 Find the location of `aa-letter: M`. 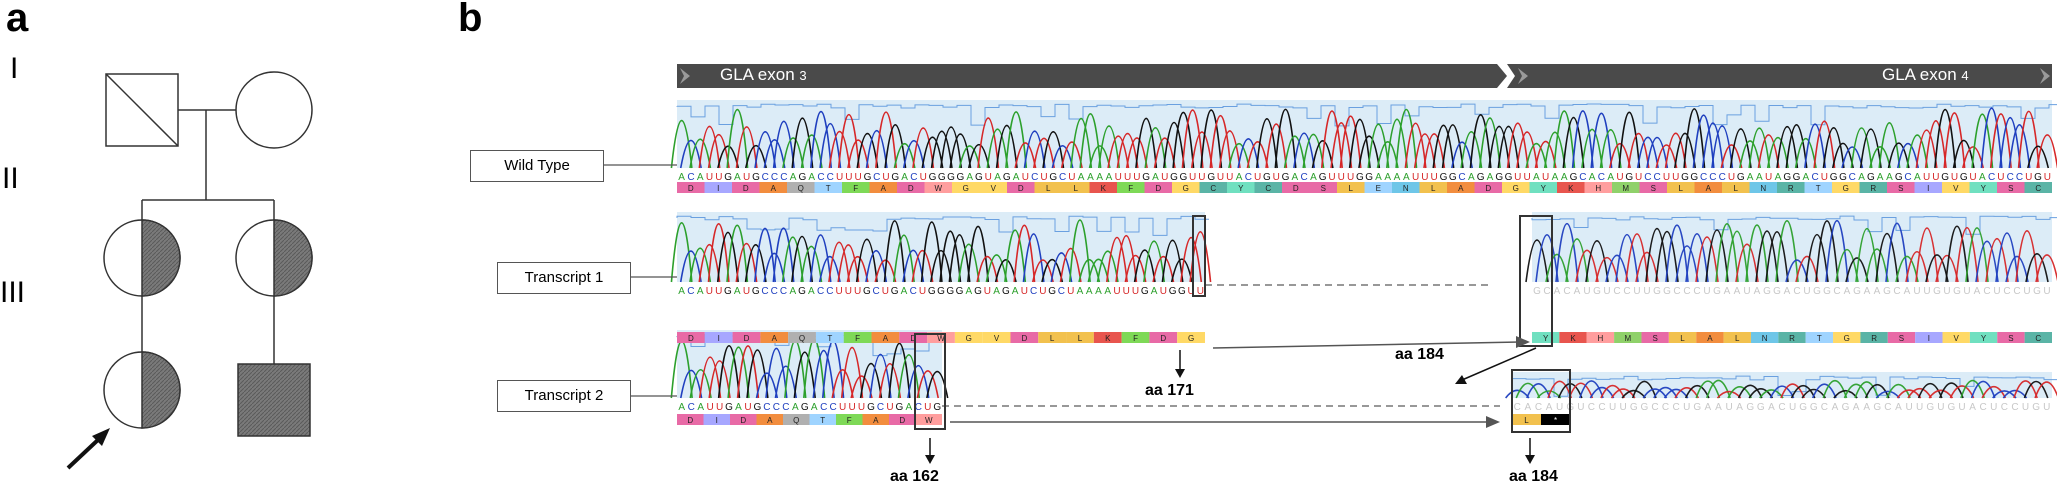

aa-letter: M is located at coordinates (1625, 188).